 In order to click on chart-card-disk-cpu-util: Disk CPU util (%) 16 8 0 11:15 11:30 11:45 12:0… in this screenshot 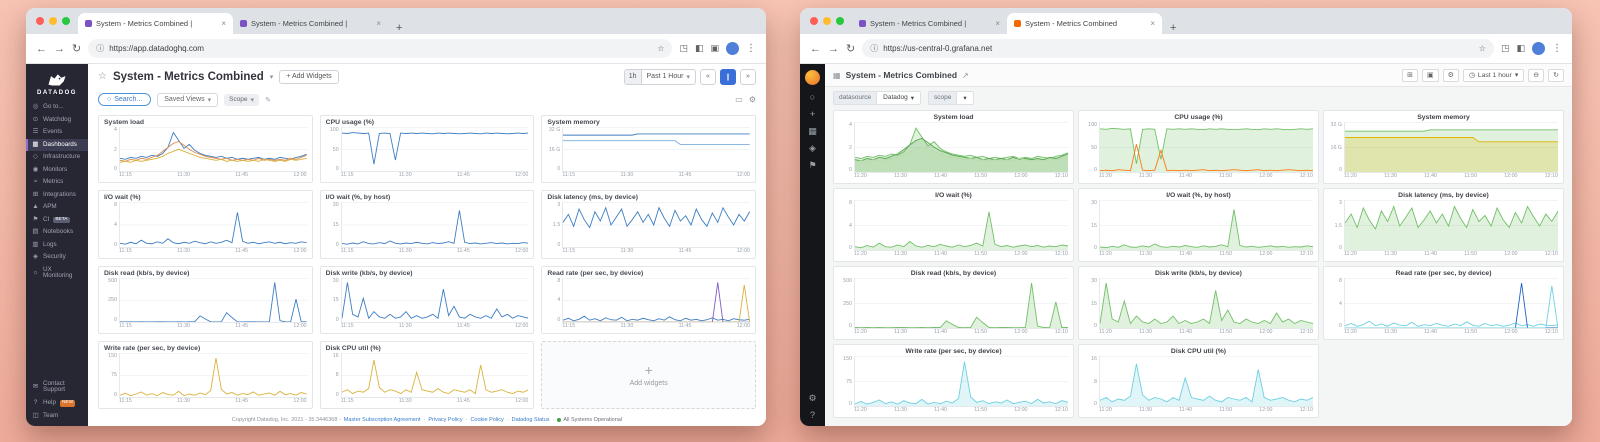, I will do `click(427, 374)`.